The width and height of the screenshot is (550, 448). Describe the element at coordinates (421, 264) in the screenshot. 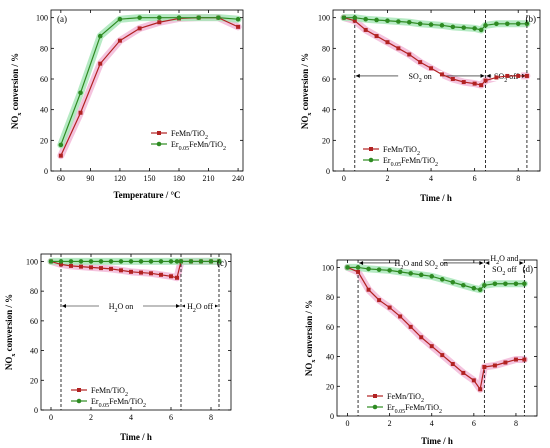

I see `annotation: H2O and SO2 on` at that location.